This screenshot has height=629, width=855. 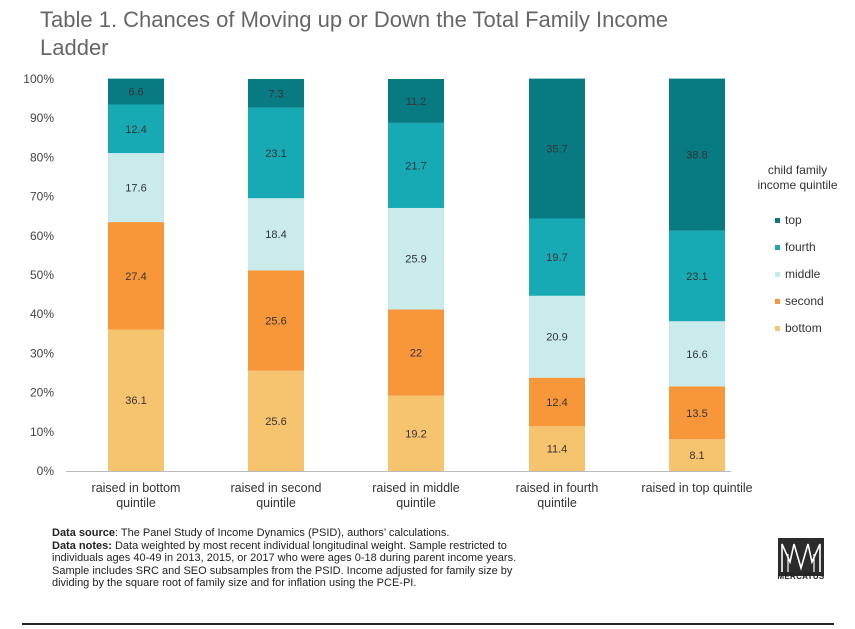 I want to click on data-label: 11.2, so click(x=416, y=102).